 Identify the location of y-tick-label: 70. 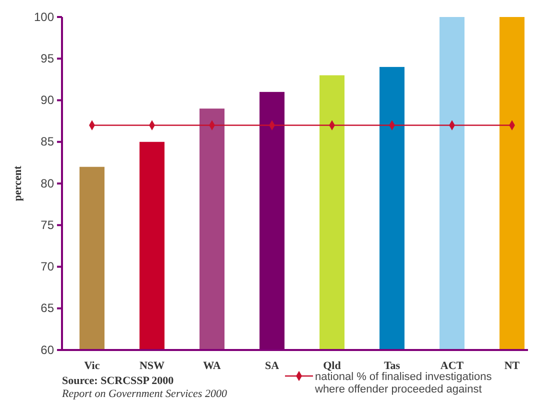
(47, 267).